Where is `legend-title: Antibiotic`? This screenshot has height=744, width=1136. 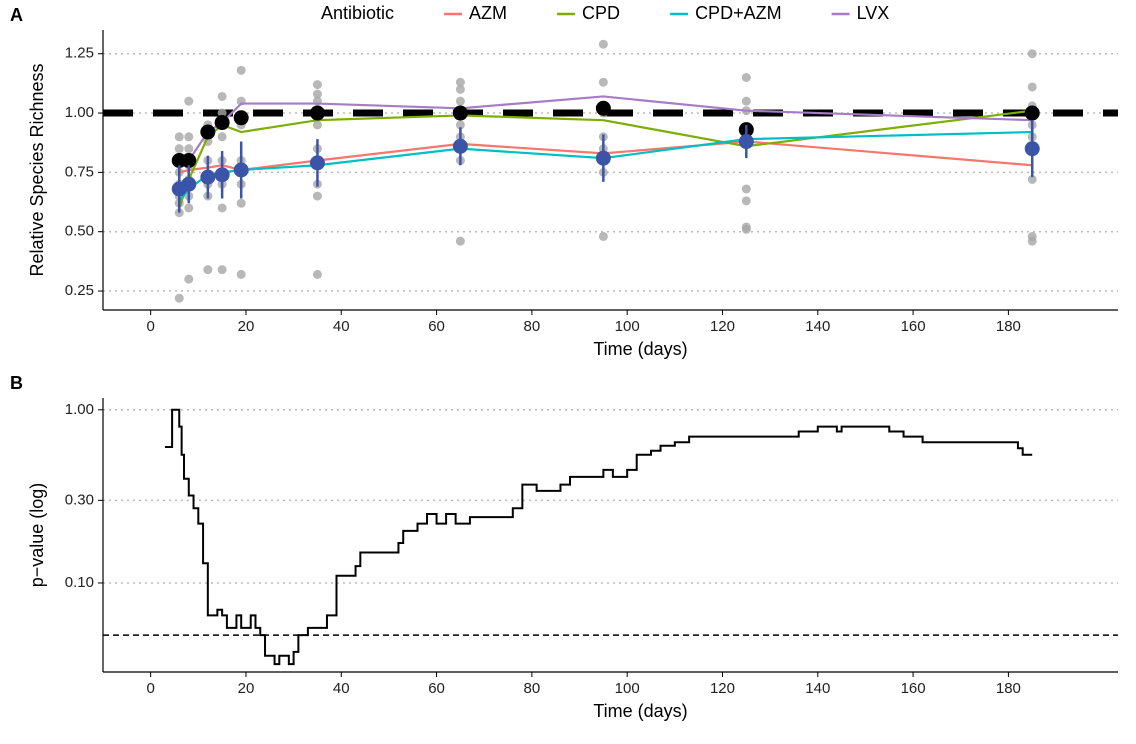
legend-title: Antibiotic is located at coordinates (357, 13).